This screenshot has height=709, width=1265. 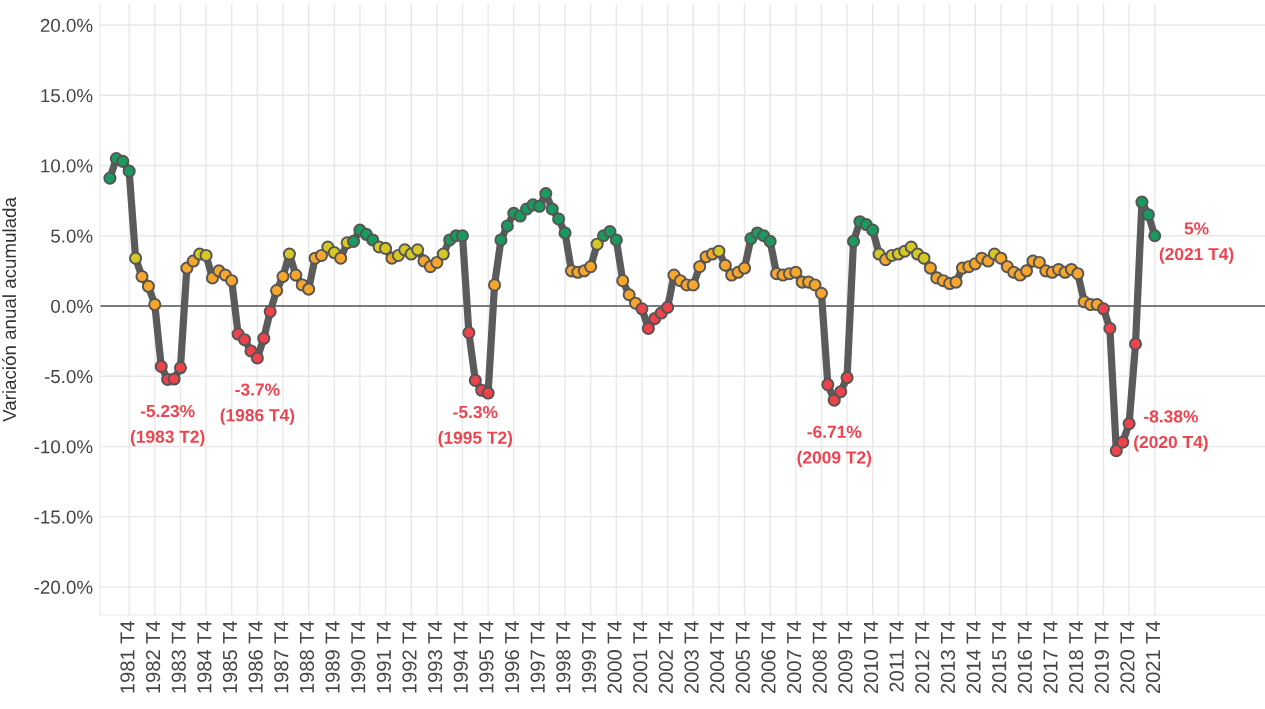 I want to click on x-tick-label: 2000 T4, so click(x=614, y=657).